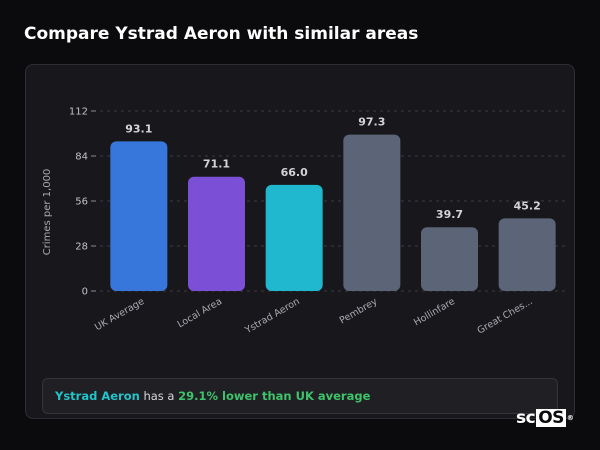  I want to click on insight-text: has a, so click(159, 396).